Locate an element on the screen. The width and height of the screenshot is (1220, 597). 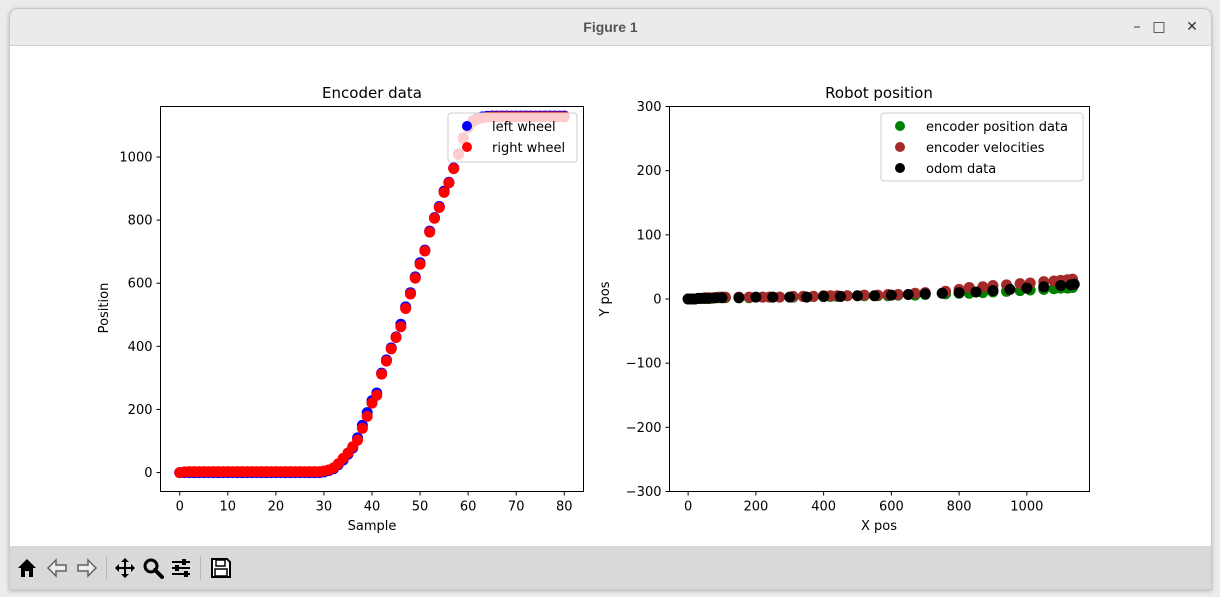
data-points is located at coordinates (881, 289).